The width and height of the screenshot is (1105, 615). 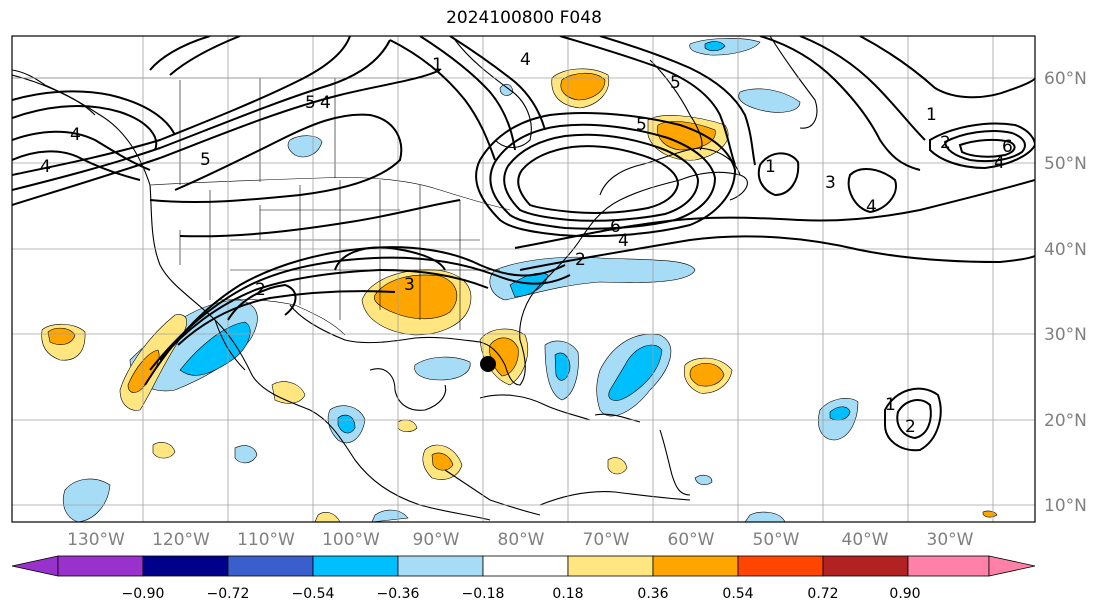 I want to click on colorbar-extend-max, so click(x=1012, y=566).